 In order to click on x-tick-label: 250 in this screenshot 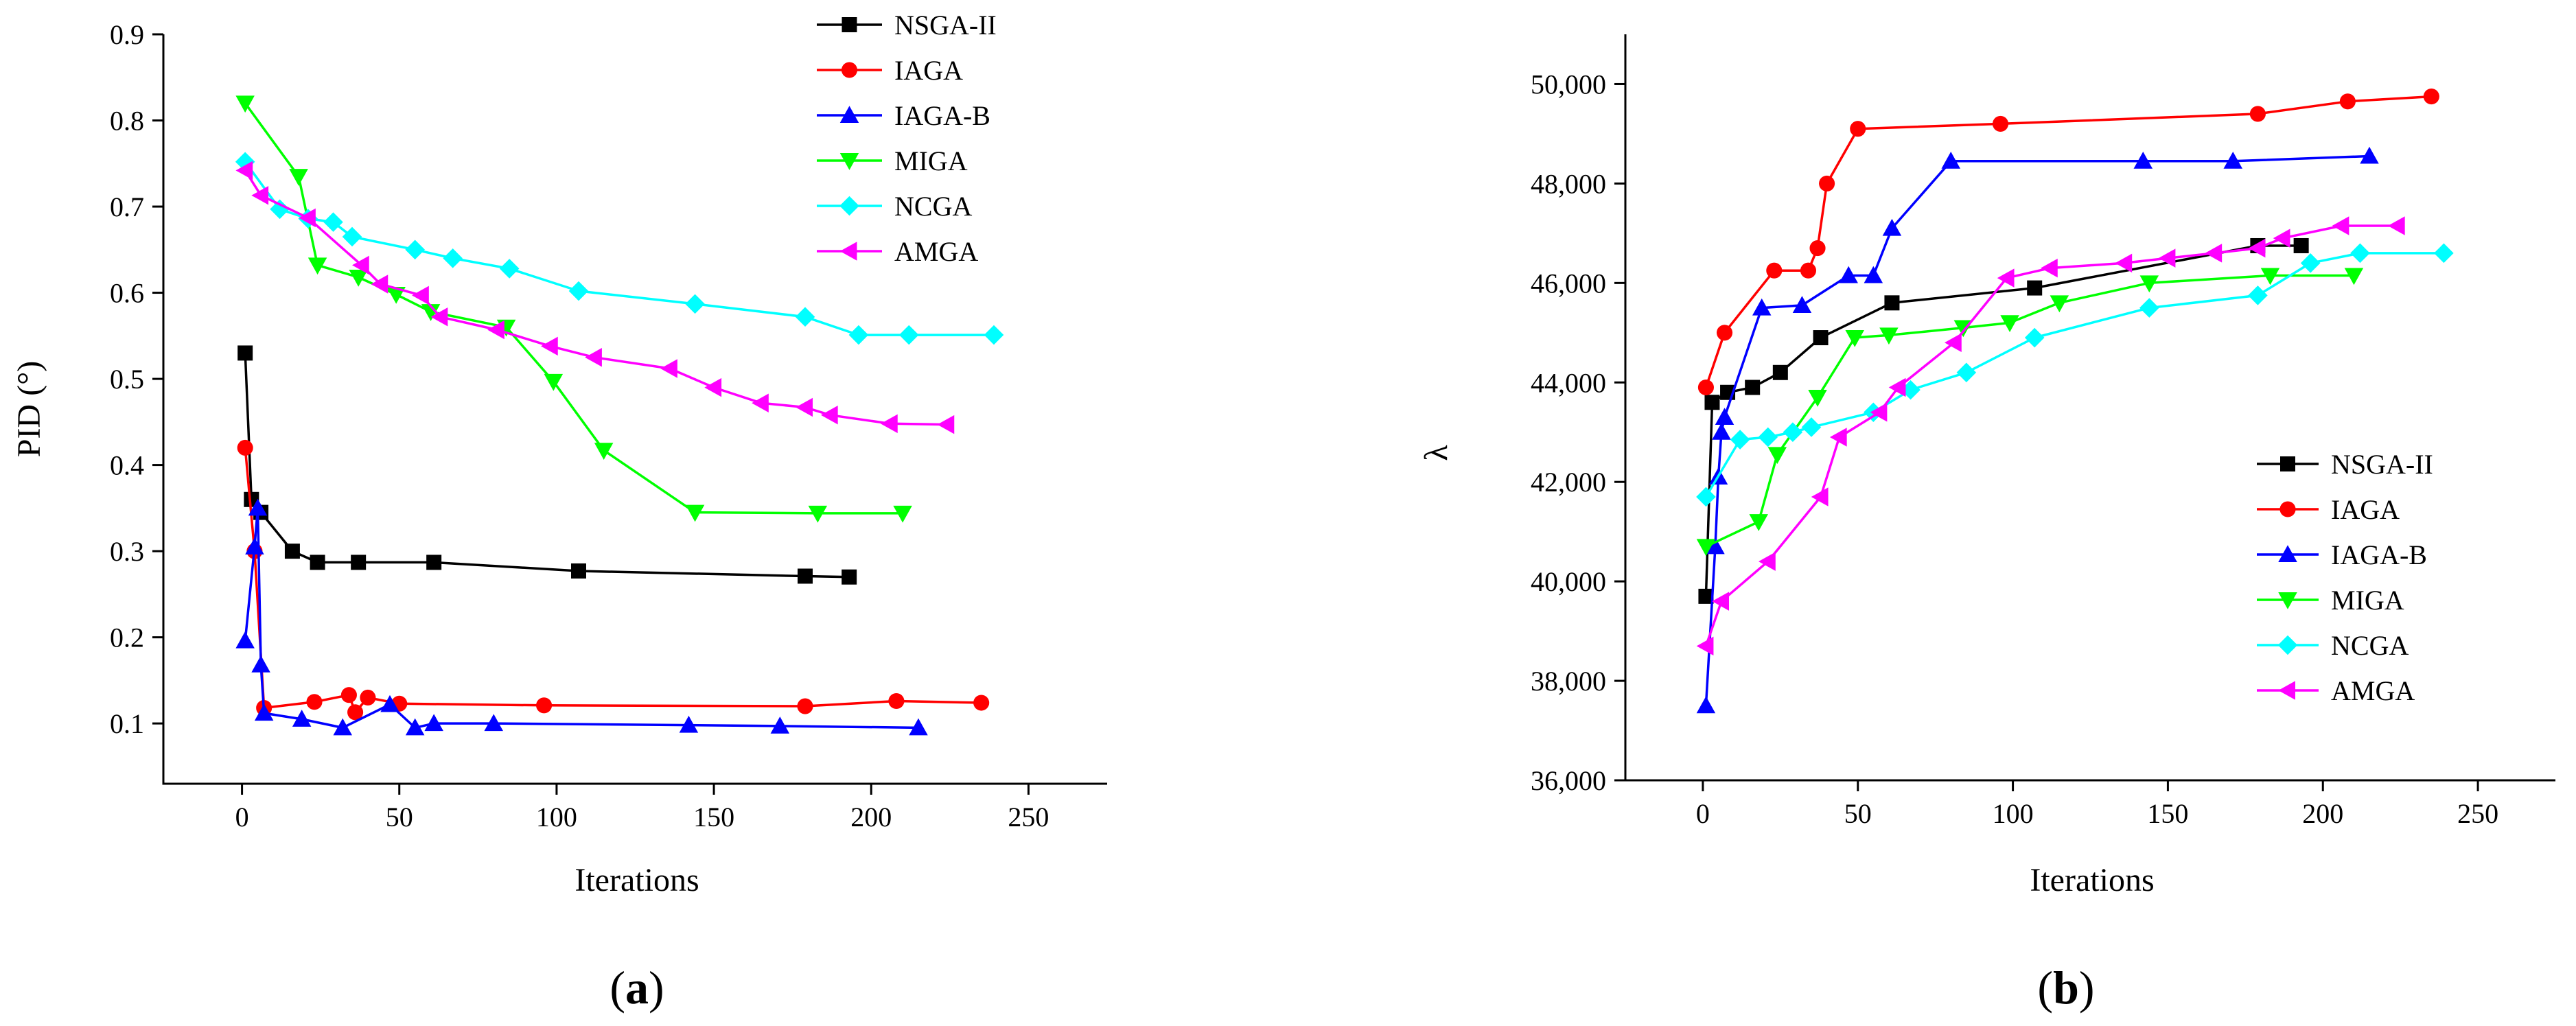, I will do `click(1028, 817)`.